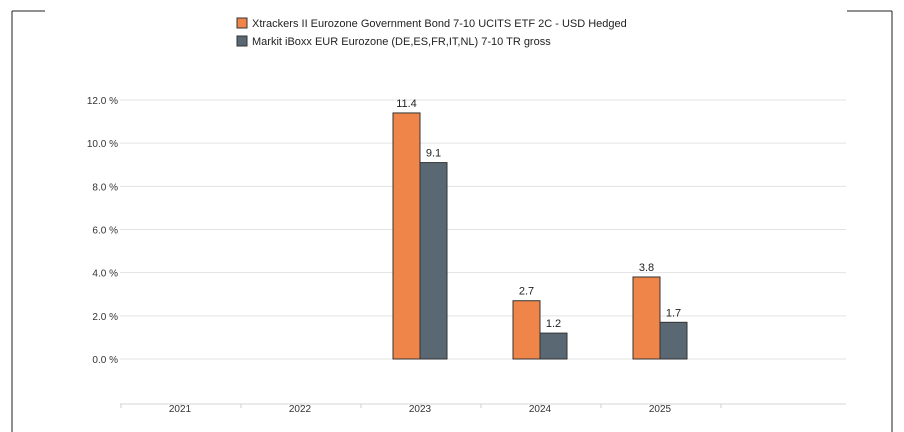 Image resolution: width=904 pixels, height=432 pixels. I want to click on x-tick-label-2023: 2023, so click(420, 409).